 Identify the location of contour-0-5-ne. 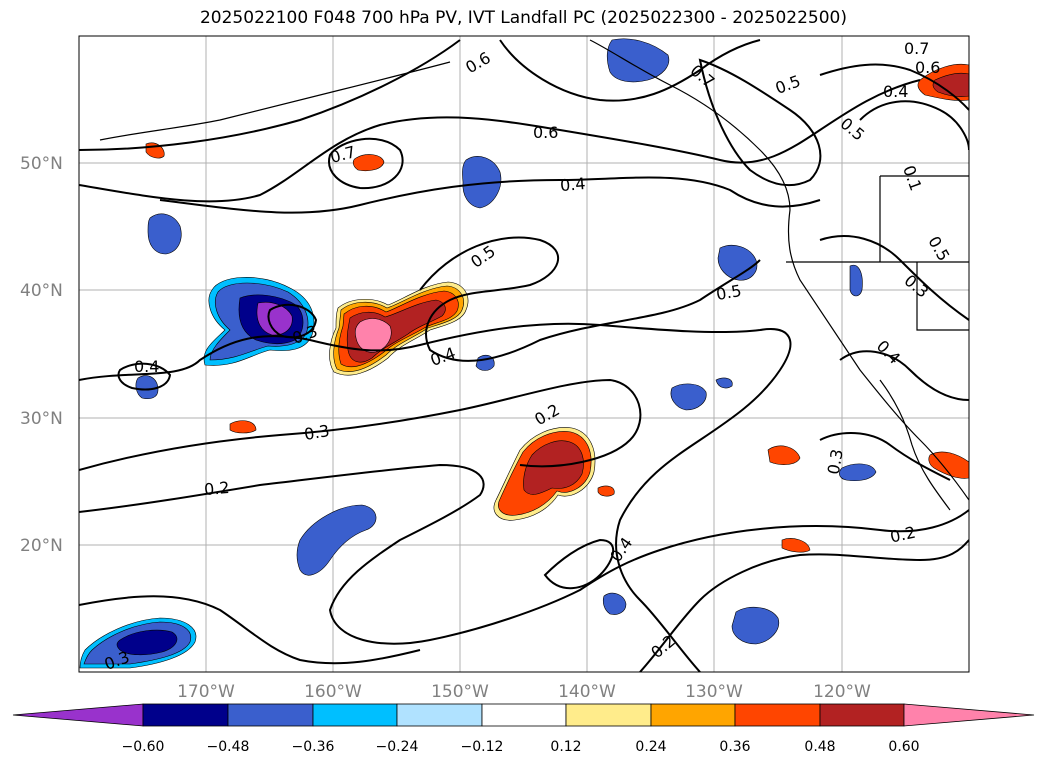
(894, 87).